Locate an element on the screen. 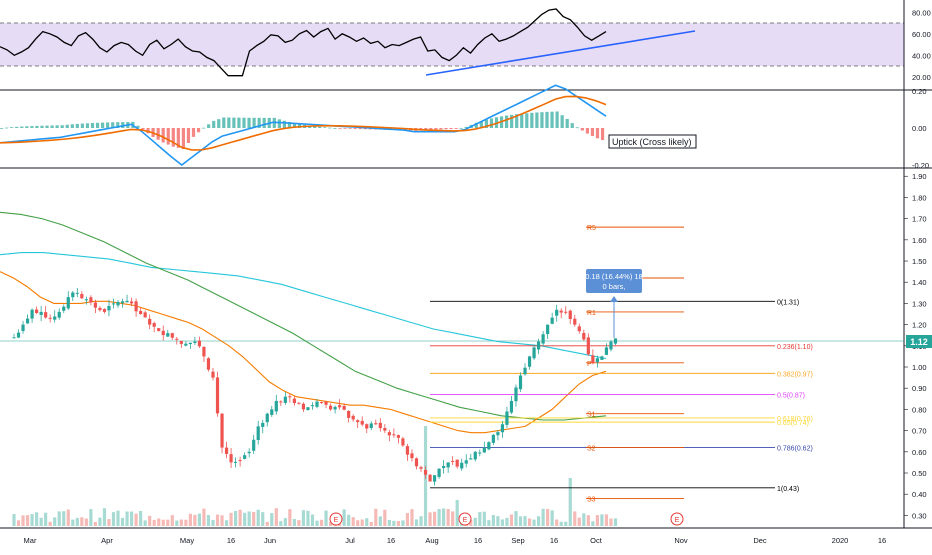 The width and height of the screenshot is (932, 555). price-tick-label: 0.30 is located at coordinates (919, 515).